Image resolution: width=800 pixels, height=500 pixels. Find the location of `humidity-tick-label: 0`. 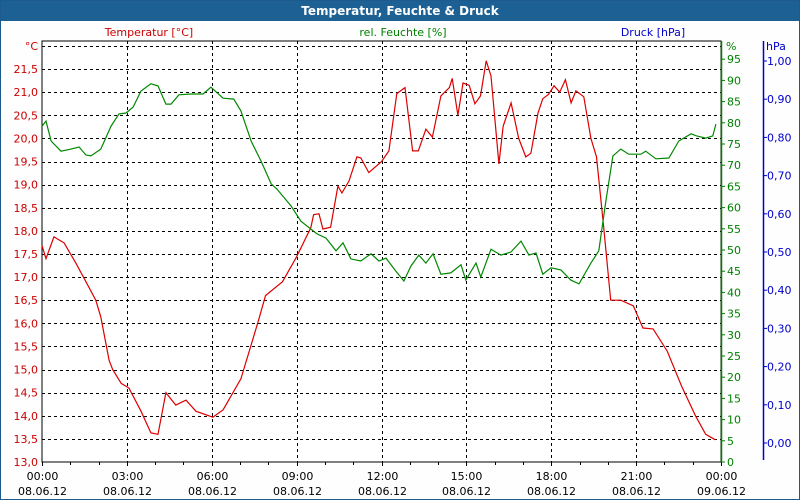

humidity-tick-label: 0 is located at coordinates (730, 462).